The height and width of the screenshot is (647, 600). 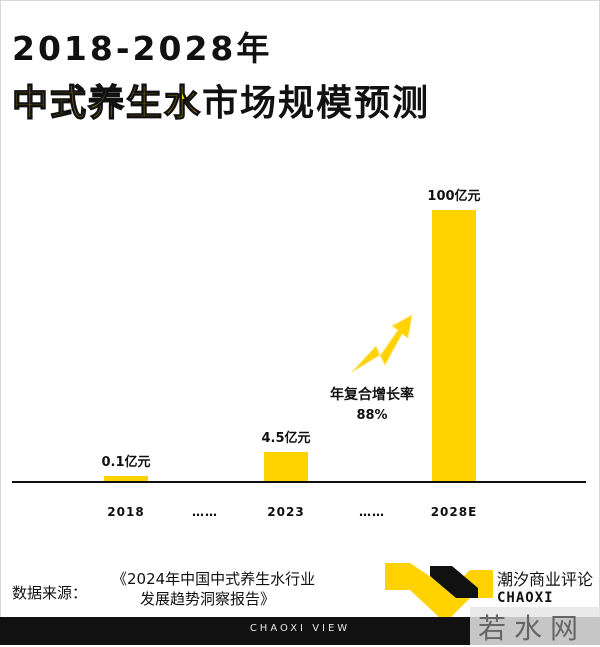 What do you see at coordinates (453, 196) in the screenshot?
I see `data-label-2028E: 100亿元` at bounding box center [453, 196].